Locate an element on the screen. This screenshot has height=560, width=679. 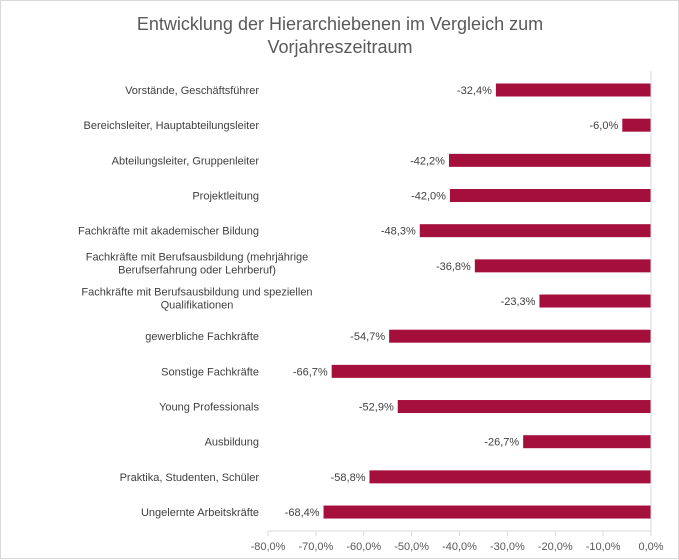
value-label: -23,3% is located at coordinates (518, 302).